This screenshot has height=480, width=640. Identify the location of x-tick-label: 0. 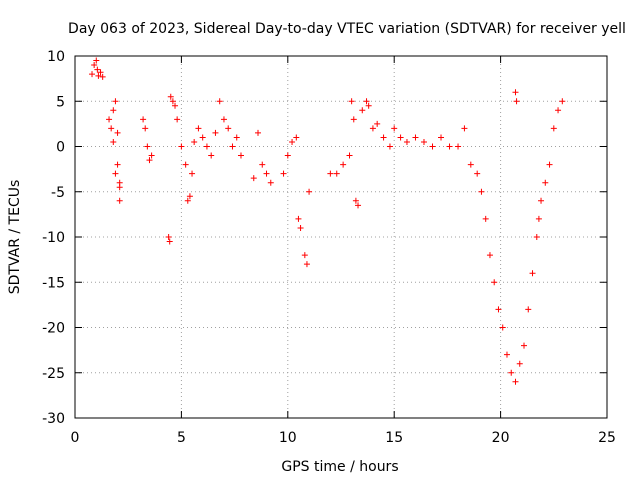
(75, 438).